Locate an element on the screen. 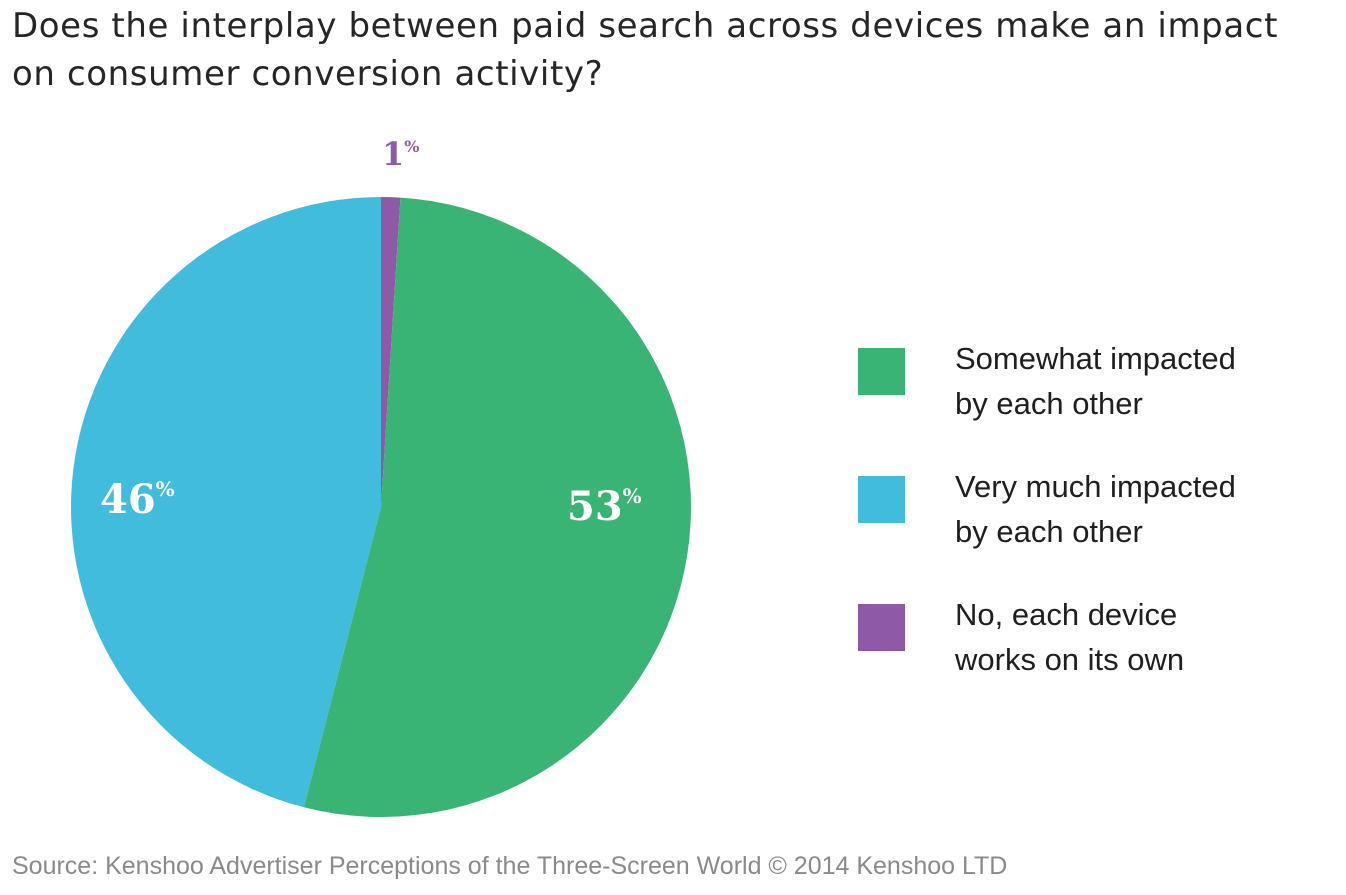 The height and width of the screenshot is (895, 1346). legend-label-line-2: works on its own is located at coordinates (1070, 659).